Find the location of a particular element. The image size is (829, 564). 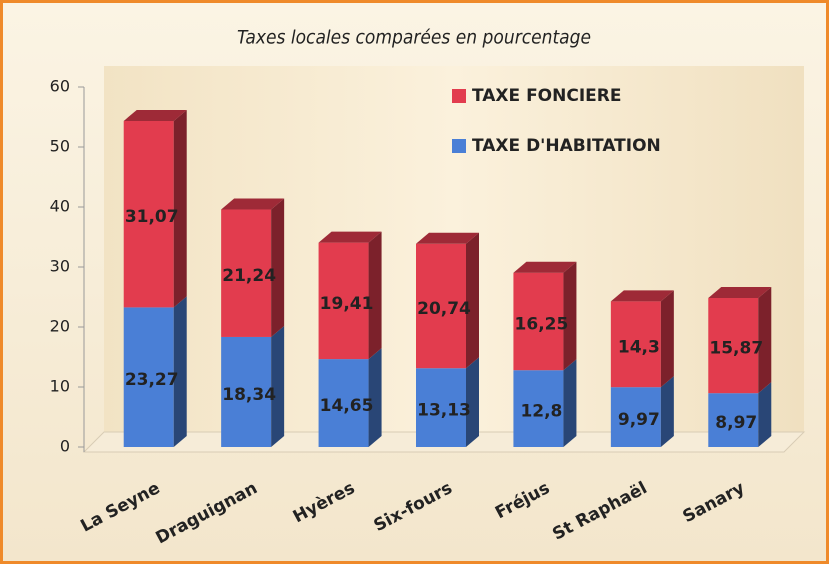

value-label: 8,97 is located at coordinates (736, 423).